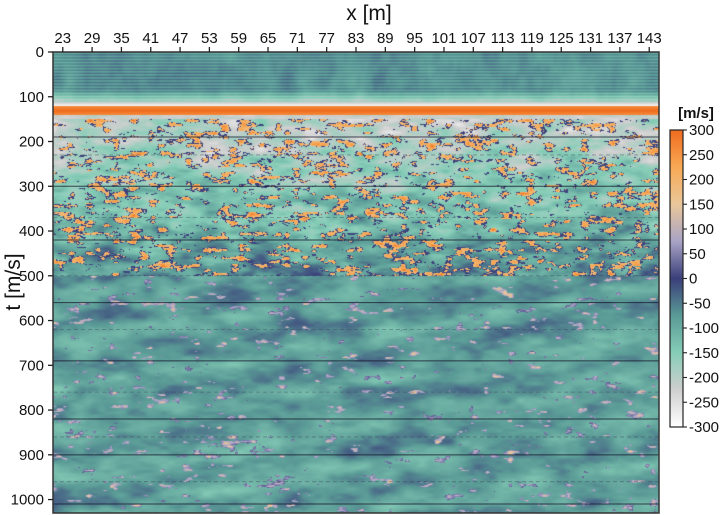  Describe the element at coordinates (31, 410) in the screenshot. I see `y-tick-label: 800` at that location.